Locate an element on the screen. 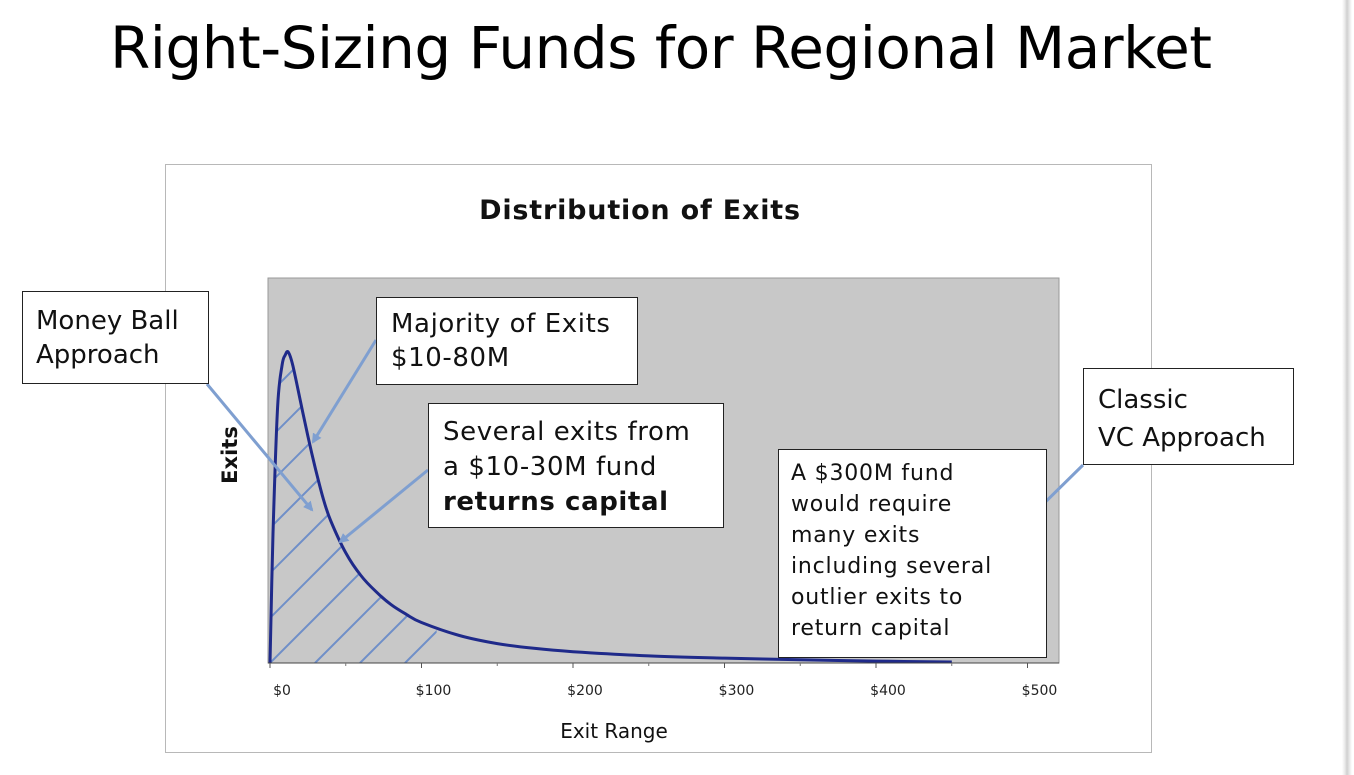 The height and width of the screenshot is (775, 1354). callout-line: Classic is located at coordinates (1143, 400).